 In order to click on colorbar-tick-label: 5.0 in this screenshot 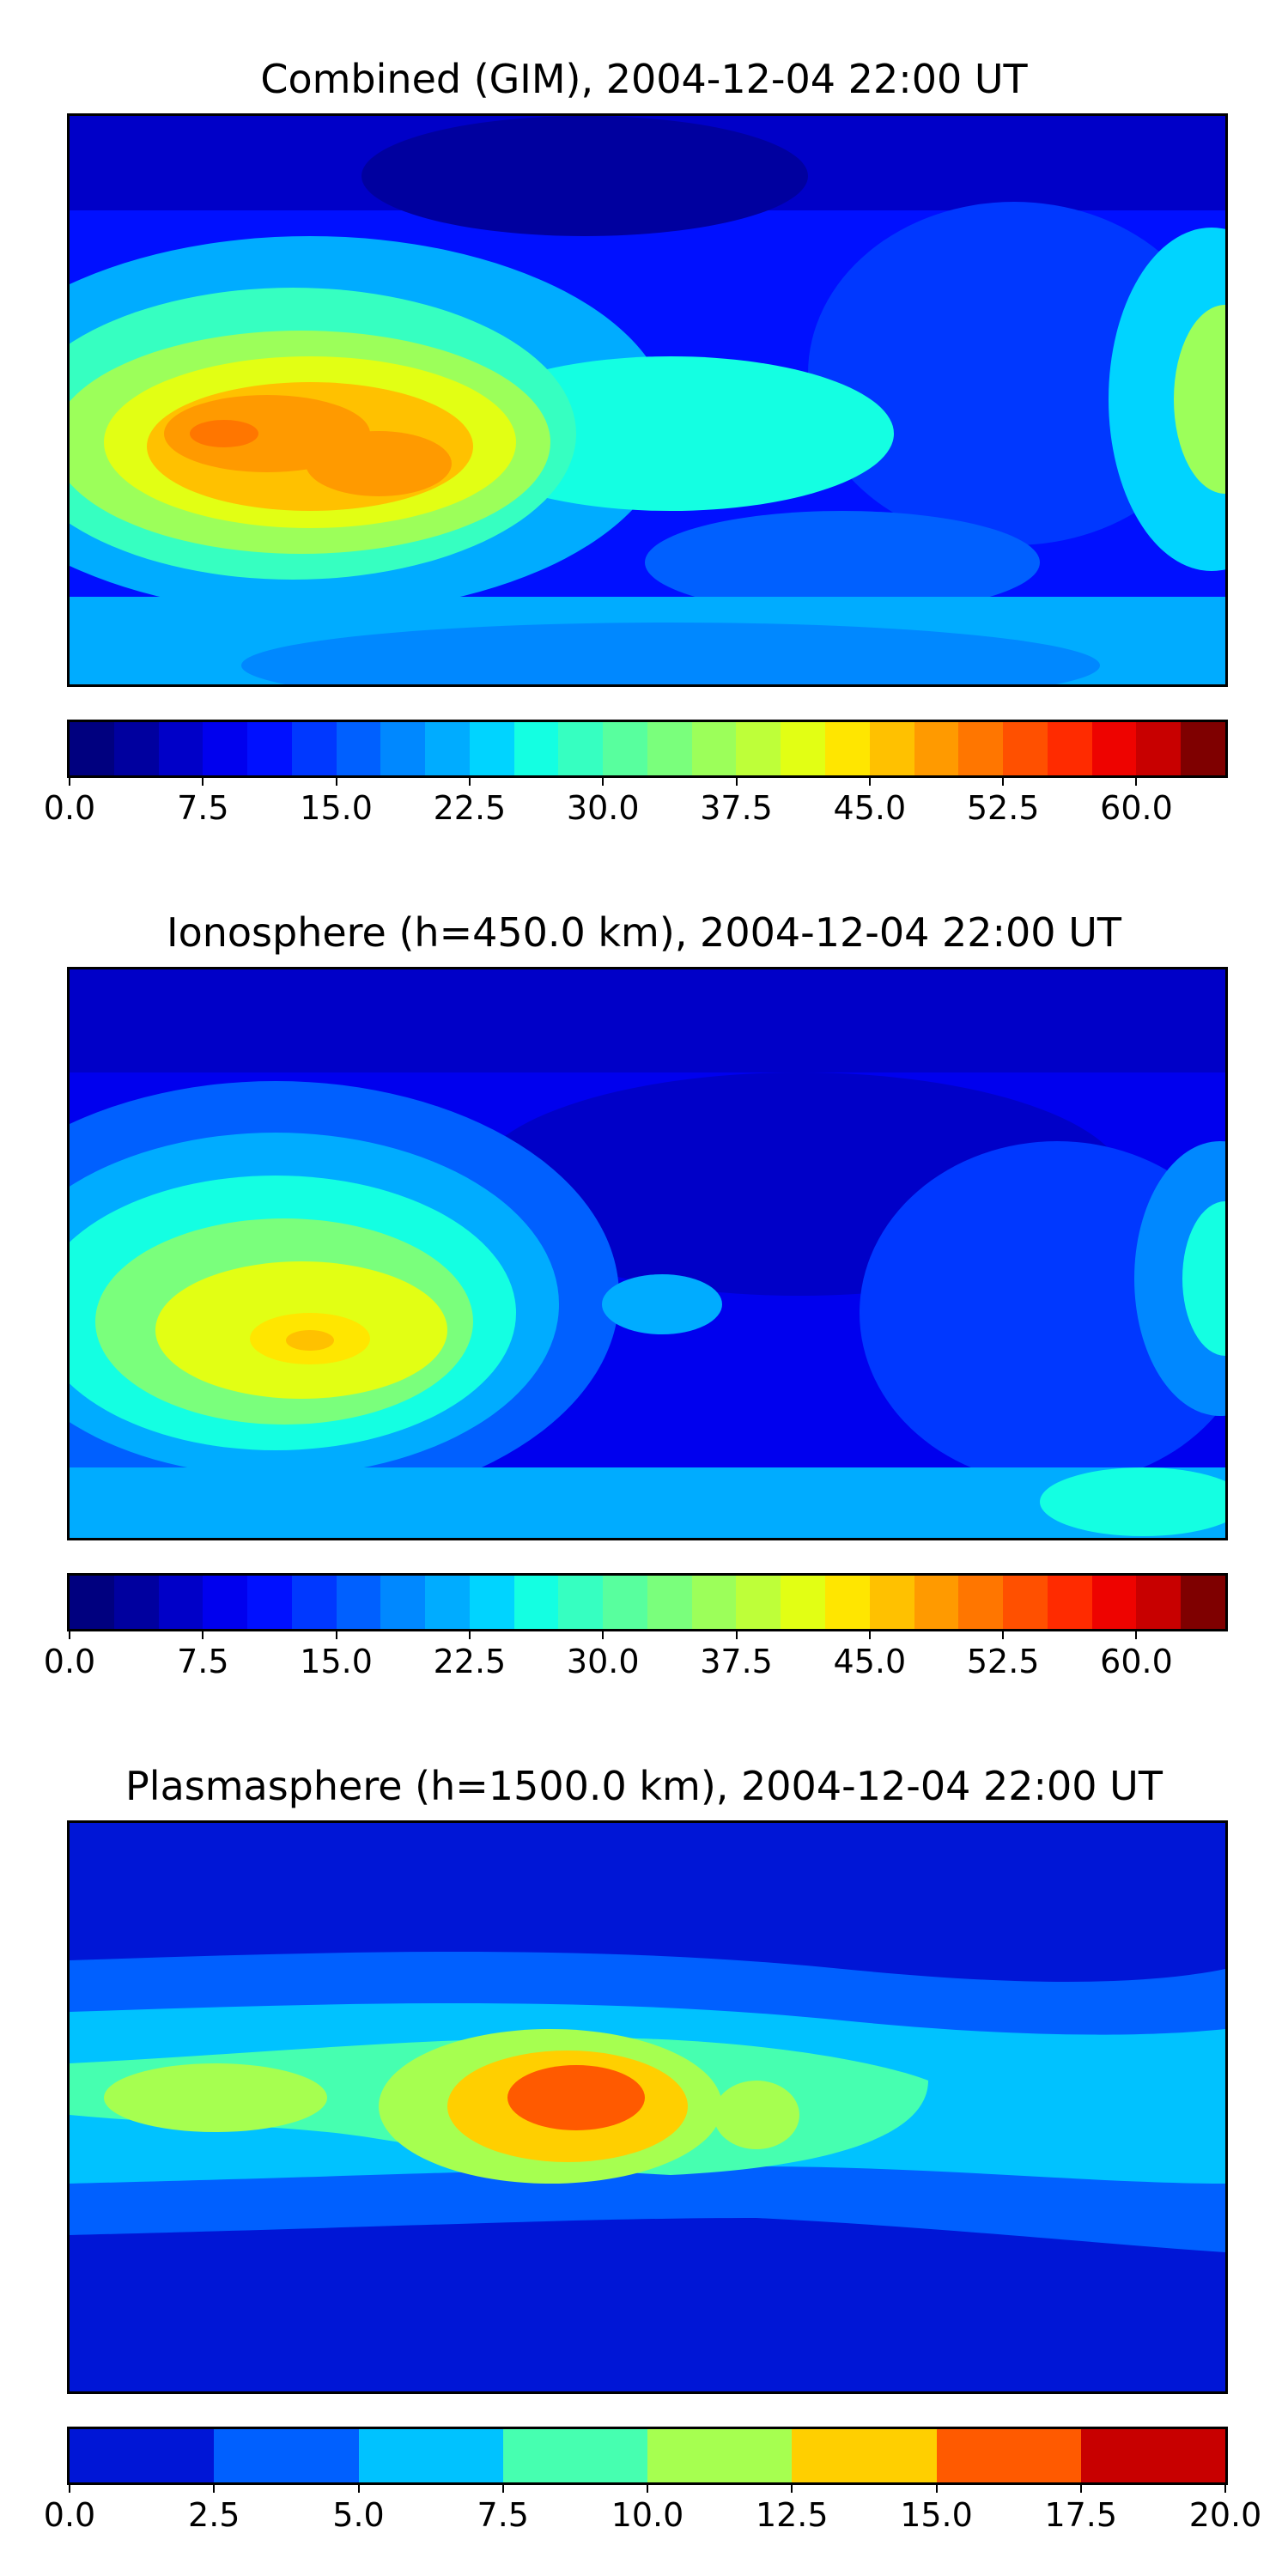, I will do `click(358, 2515)`.